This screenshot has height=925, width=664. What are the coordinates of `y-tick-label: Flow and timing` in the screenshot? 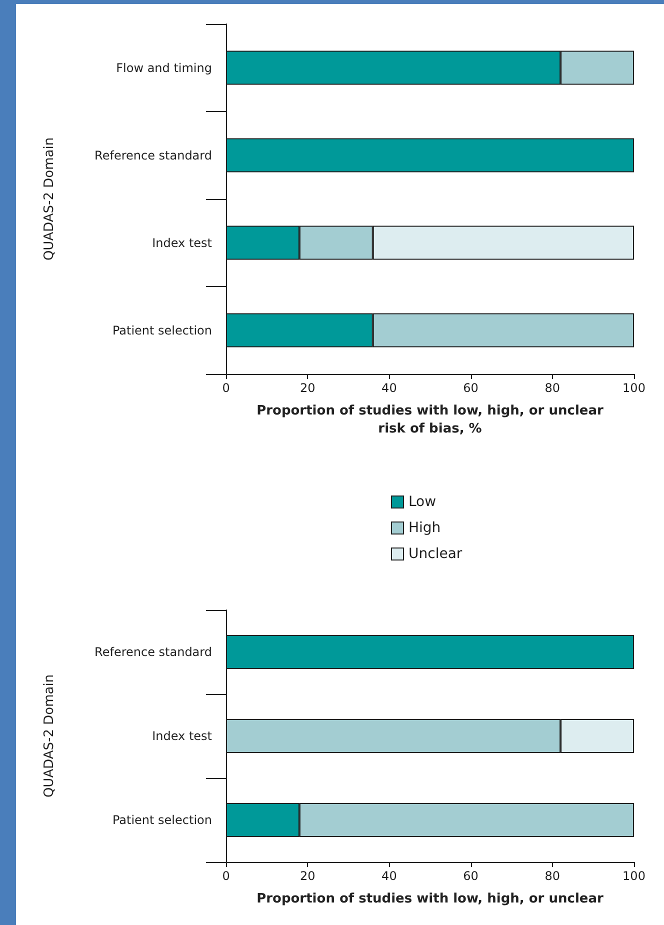 It's located at (164, 67).